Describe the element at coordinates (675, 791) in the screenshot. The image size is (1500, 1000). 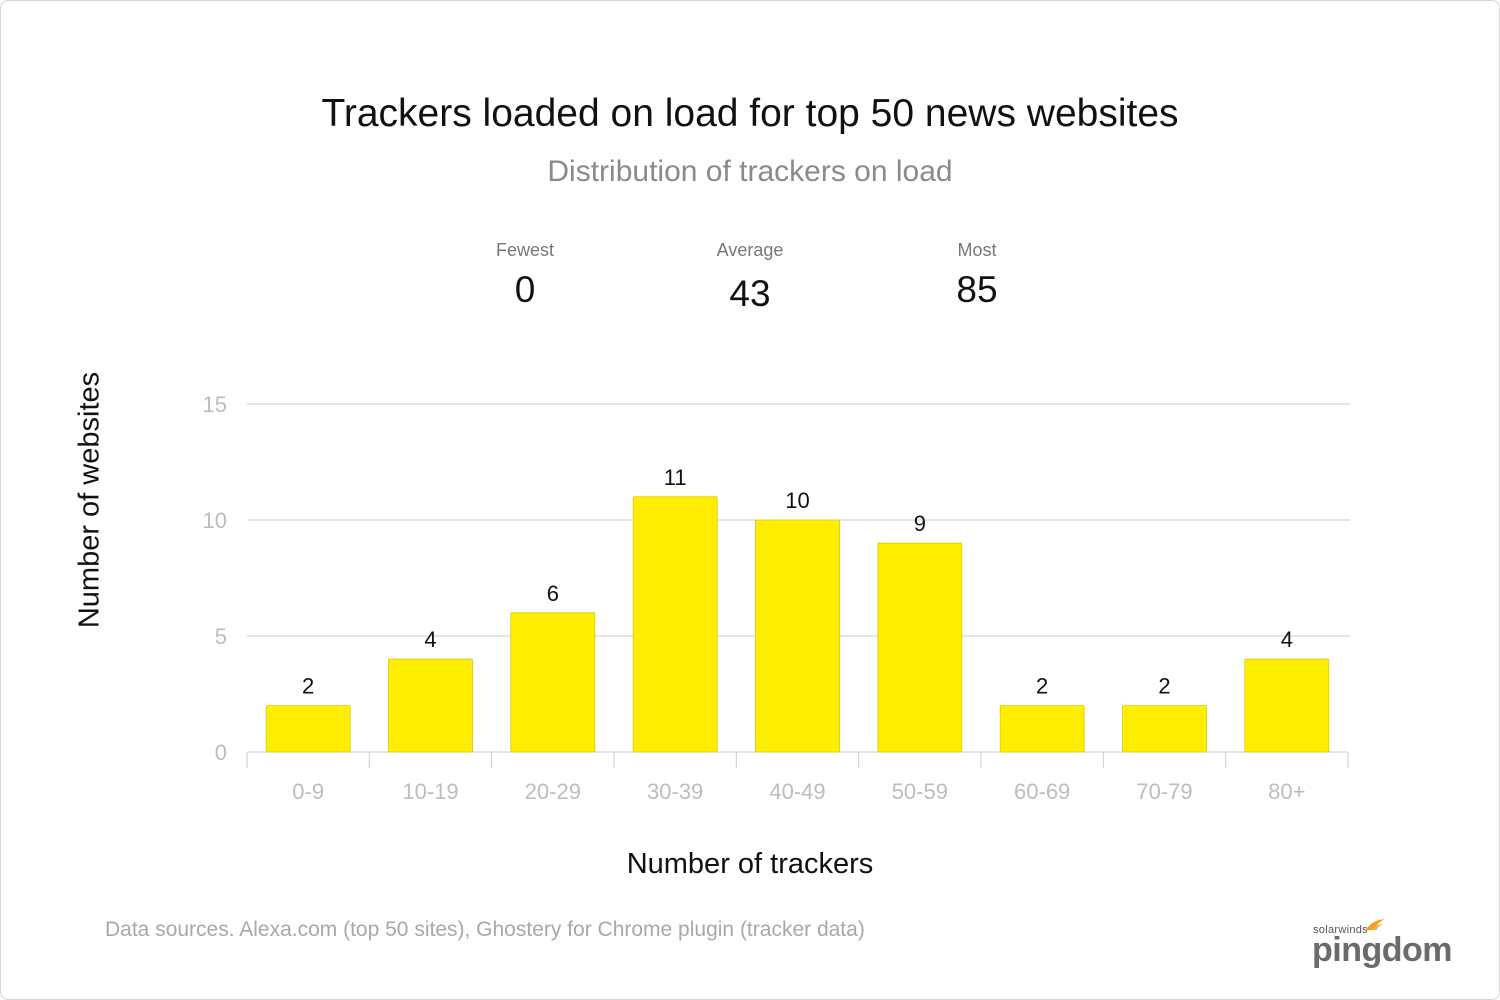
I see `x-tick-label: 30-39` at that location.